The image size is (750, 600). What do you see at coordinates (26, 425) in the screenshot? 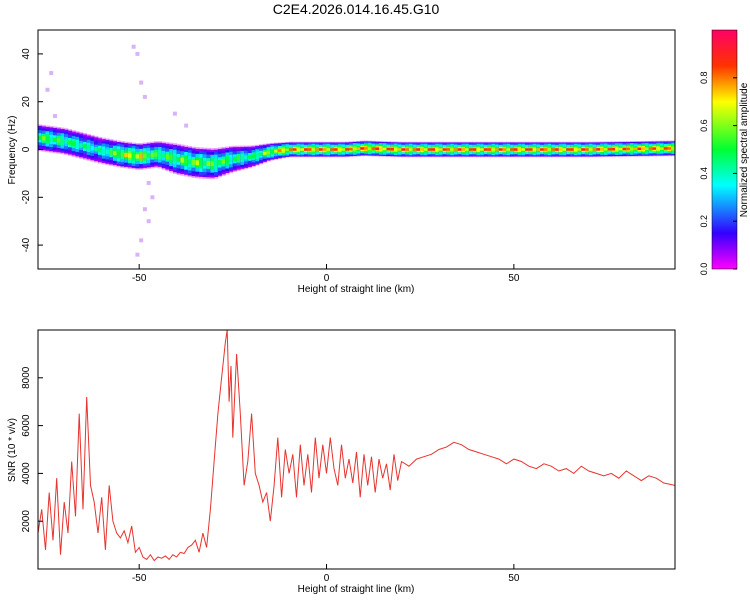
I see `y-tick-label: 6000` at bounding box center [26, 425].